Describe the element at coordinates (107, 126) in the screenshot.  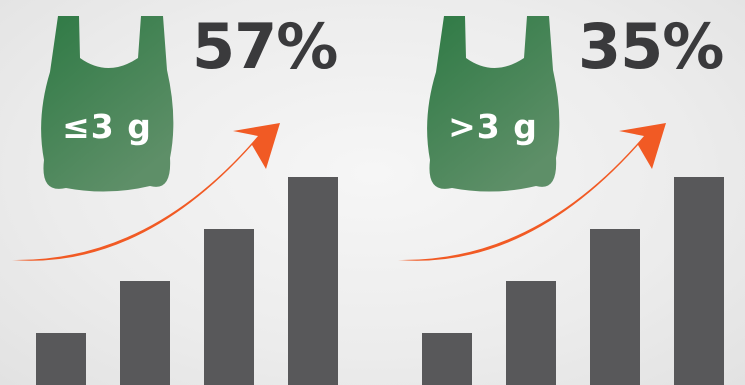
I see `bag-weight-label: ≤3 g` at that location.